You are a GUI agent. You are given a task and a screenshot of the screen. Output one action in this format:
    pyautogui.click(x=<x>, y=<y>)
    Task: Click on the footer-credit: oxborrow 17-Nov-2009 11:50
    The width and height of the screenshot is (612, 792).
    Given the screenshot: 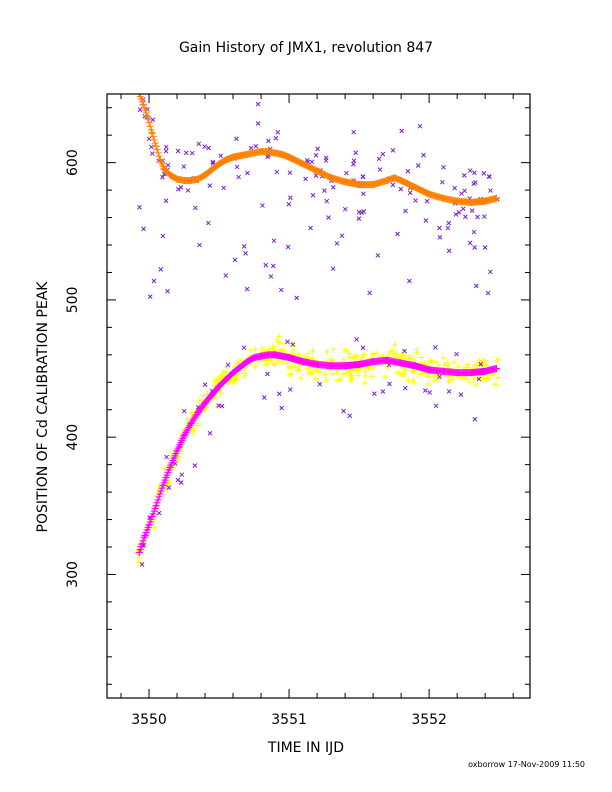 What is the action you would take?
    pyautogui.click(x=526, y=764)
    